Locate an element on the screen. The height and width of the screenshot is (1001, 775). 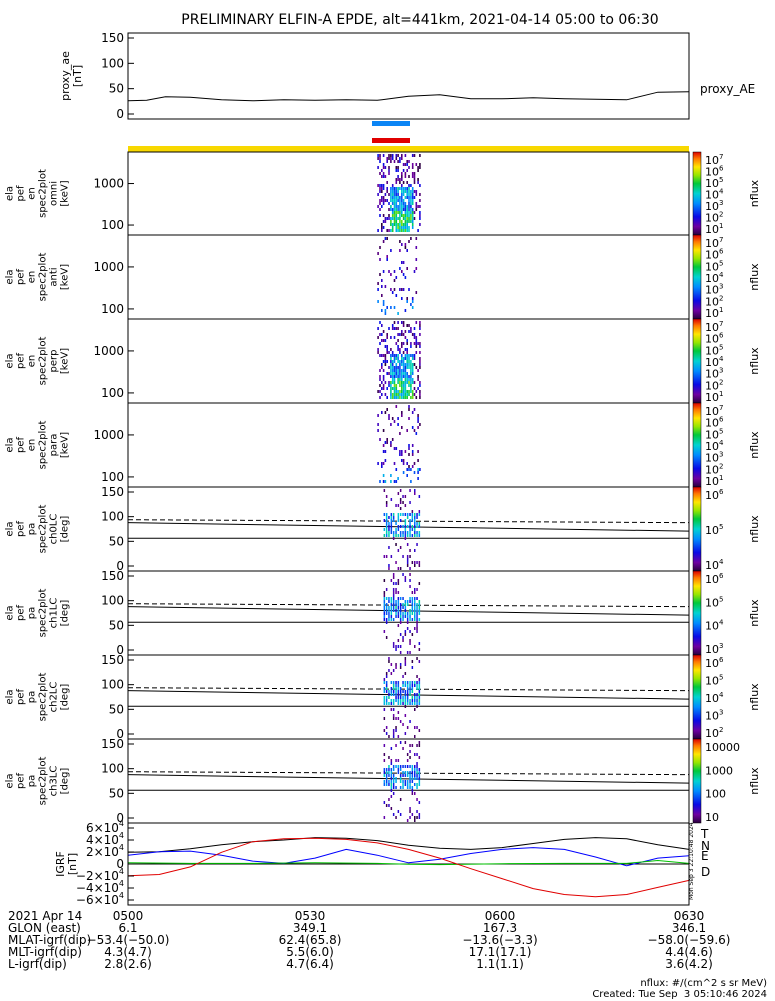
y-tick-label: 0 is located at coordinates (120, 566).